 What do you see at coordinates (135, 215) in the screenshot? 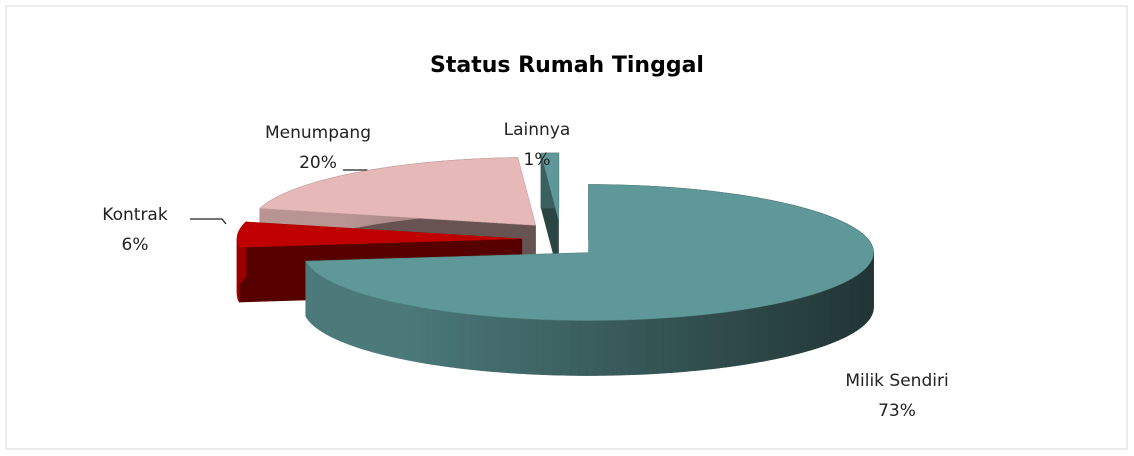
I see `slice-label: Kontrak` at bounding box center [135, 215].